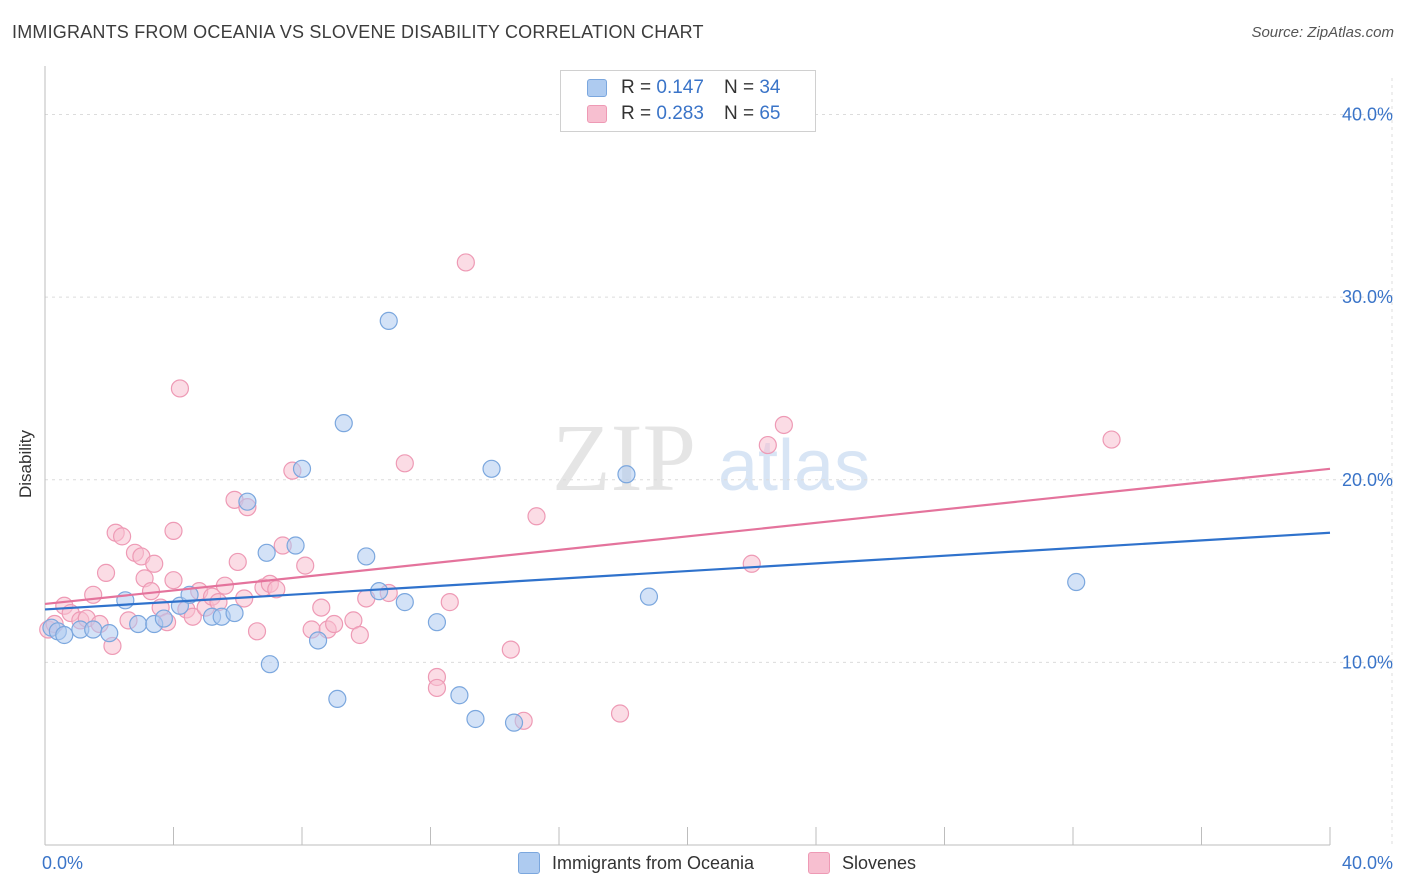 This screenshot has height=892, width=1406. I want to click on legend-row-slovenes: R = 0.283 N = 65, so click(683, 114).